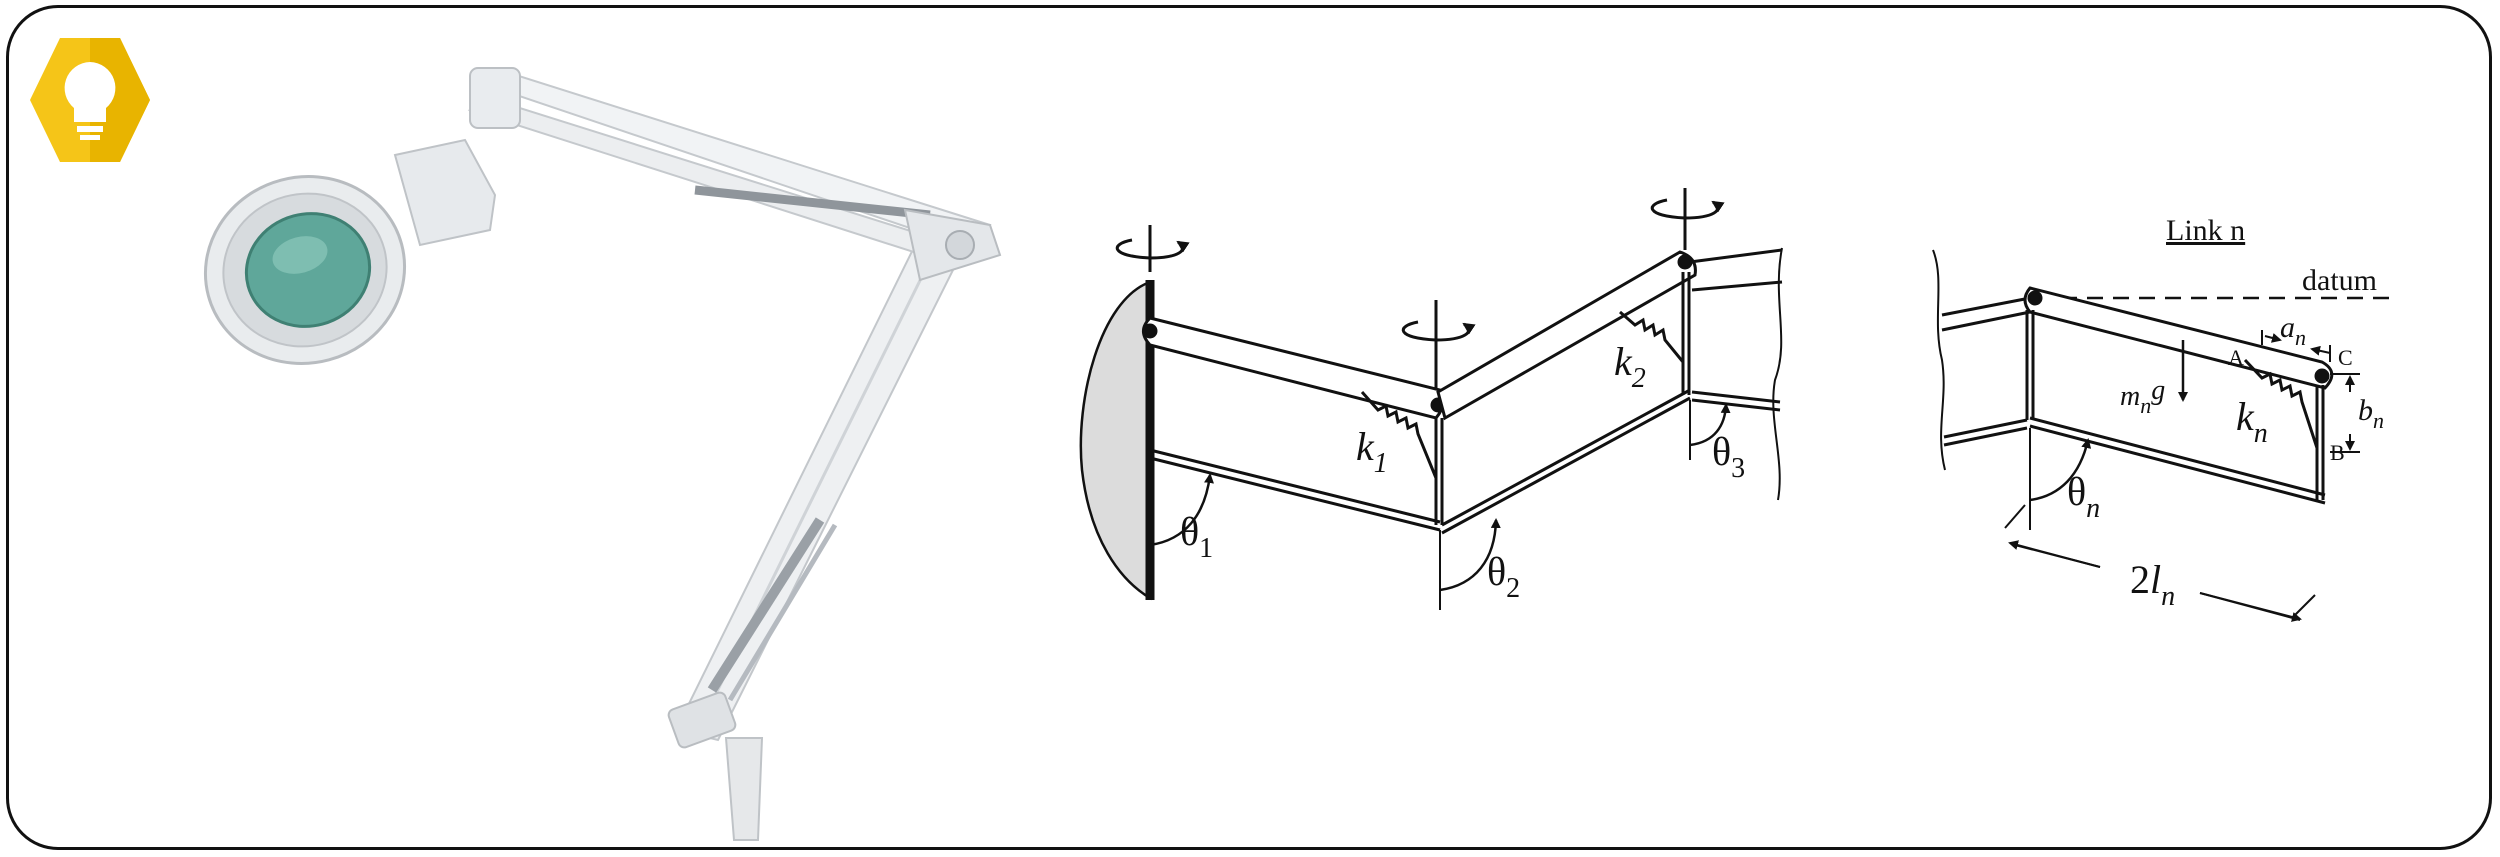  Describe the element at coordinates (1372, 451) in the screenshot. I see `k1-label: k1` at that location.